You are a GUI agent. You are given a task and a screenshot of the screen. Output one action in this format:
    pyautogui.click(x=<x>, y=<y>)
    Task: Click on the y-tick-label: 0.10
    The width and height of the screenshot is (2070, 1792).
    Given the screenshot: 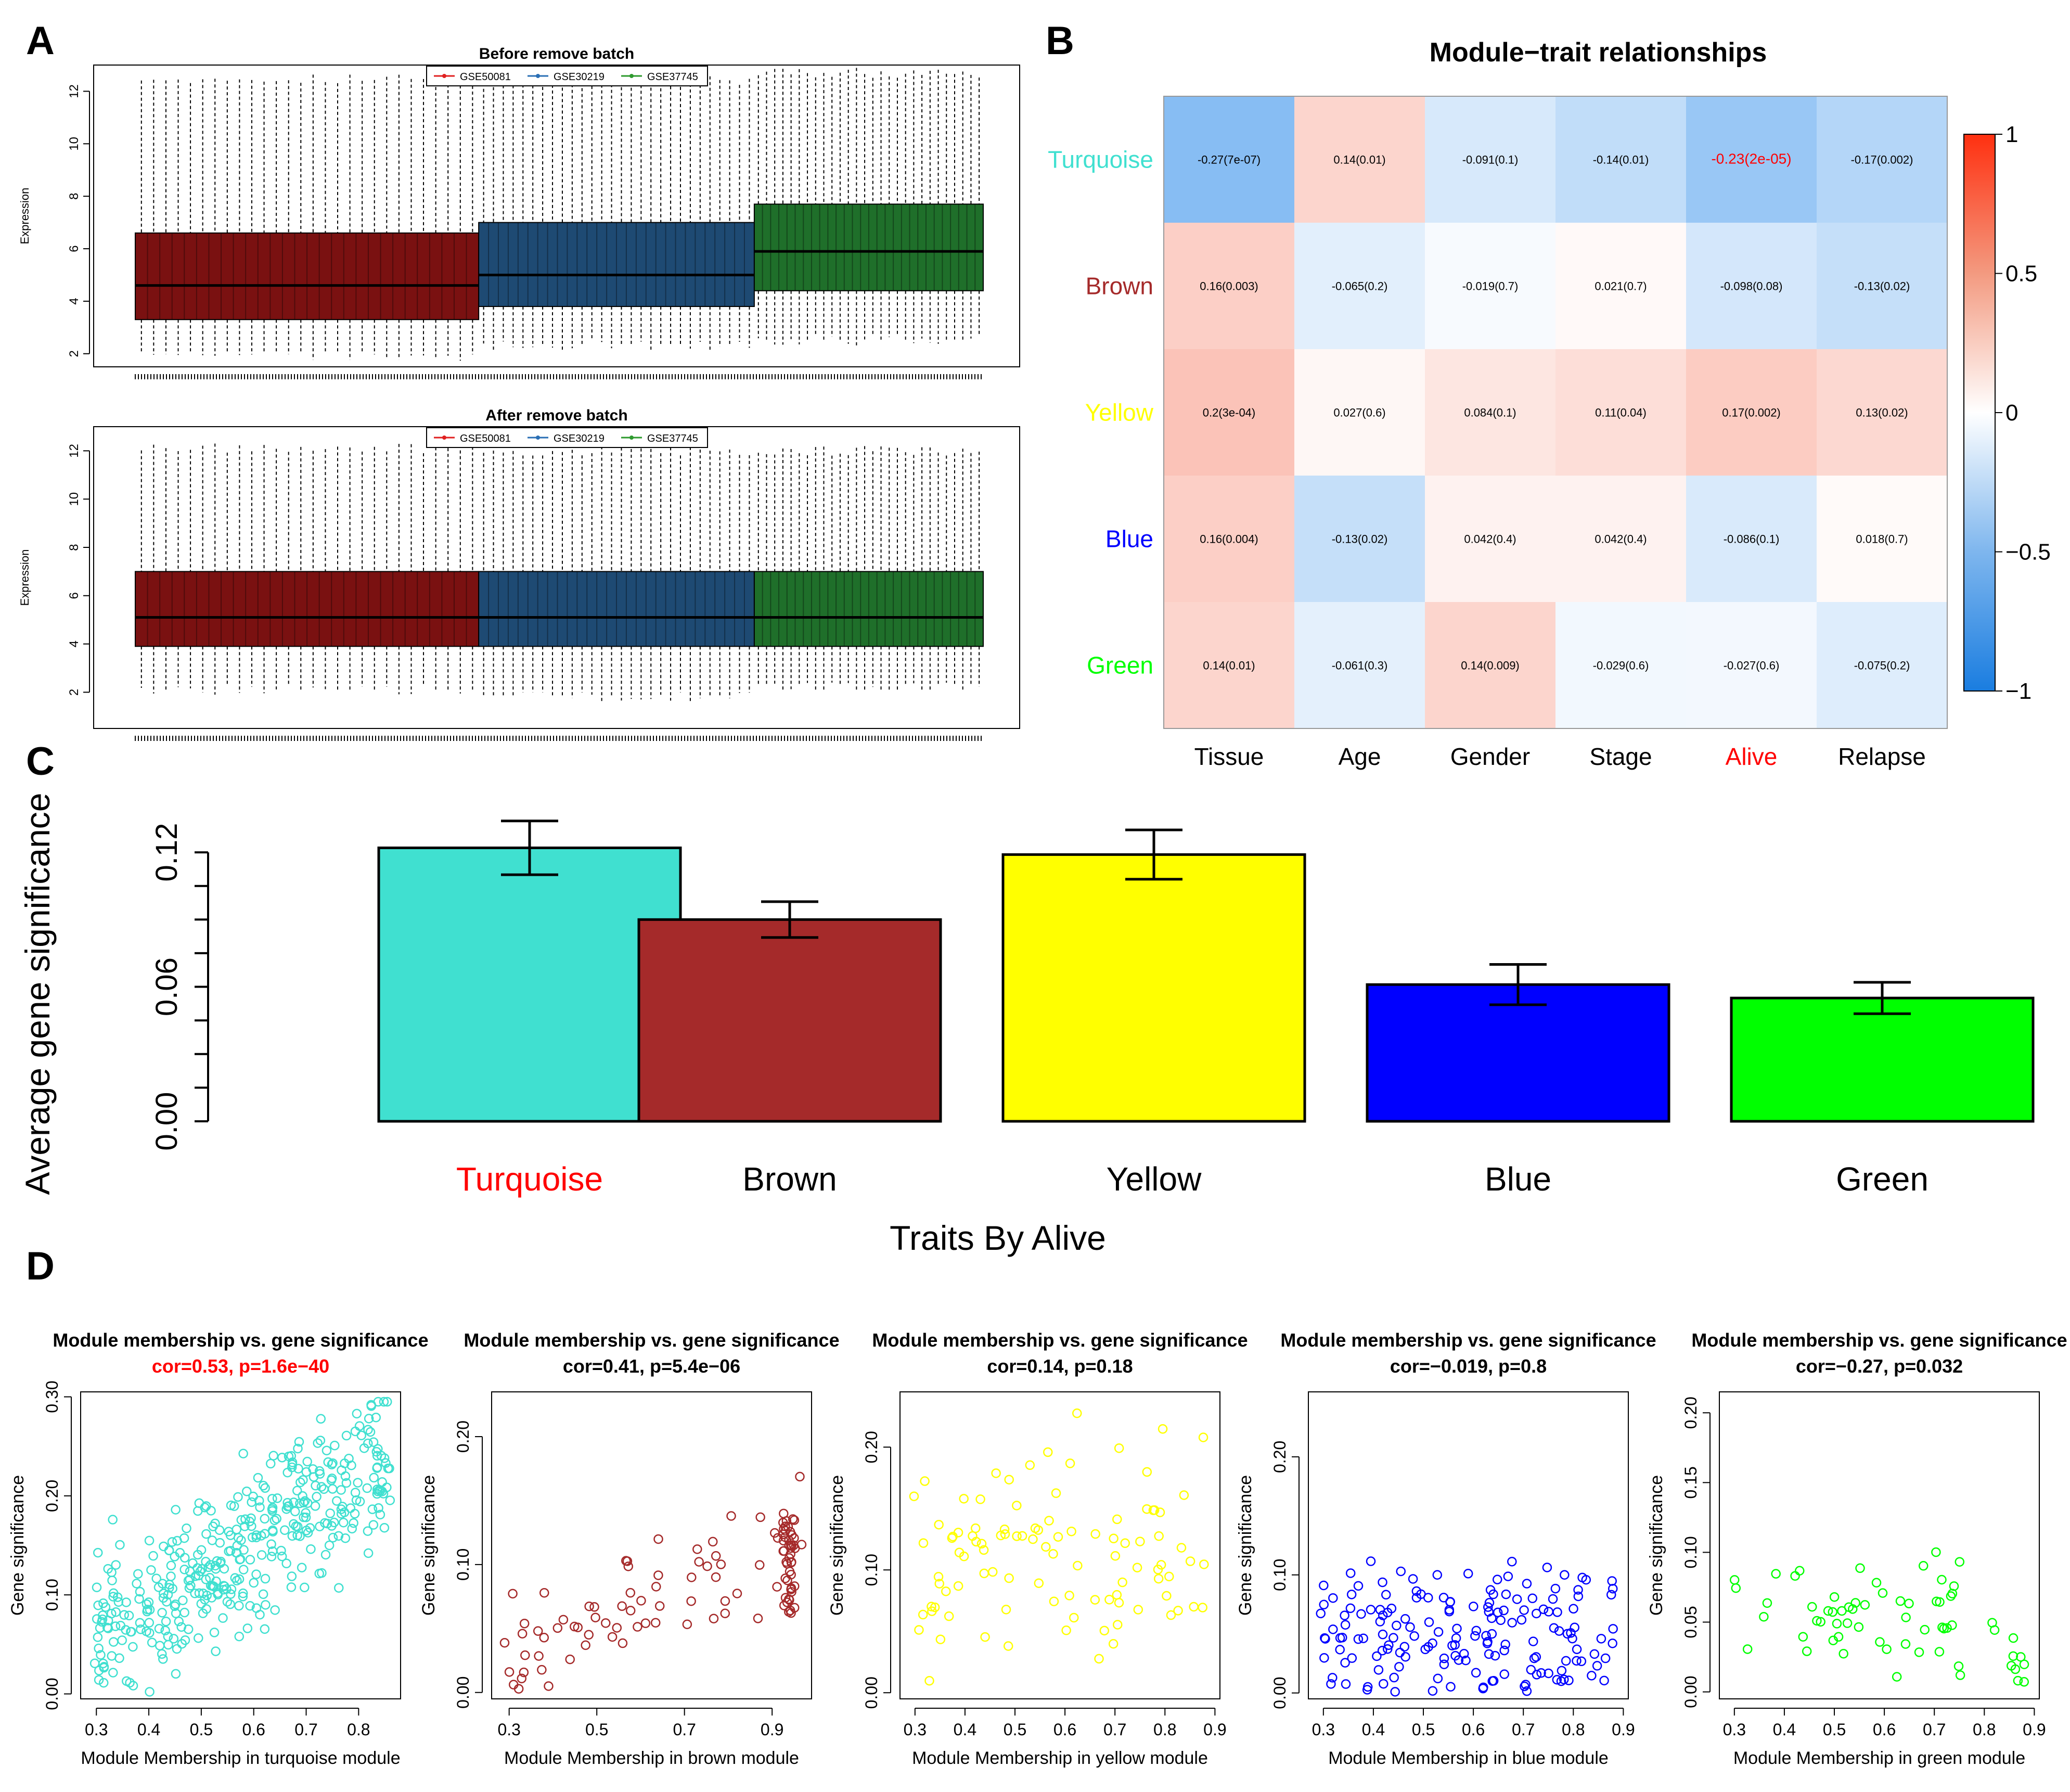 What is the action you would take?
    pyautogui.click(x=1690, y=1552)
    